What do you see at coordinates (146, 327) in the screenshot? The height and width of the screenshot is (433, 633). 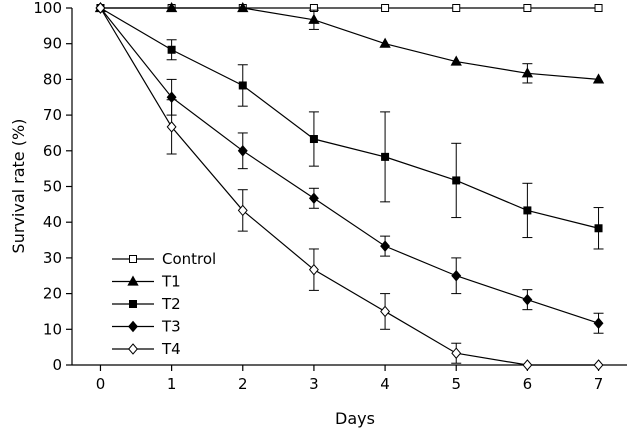 I see `legend-item-t3: T3` at bounding box center [146, 327].